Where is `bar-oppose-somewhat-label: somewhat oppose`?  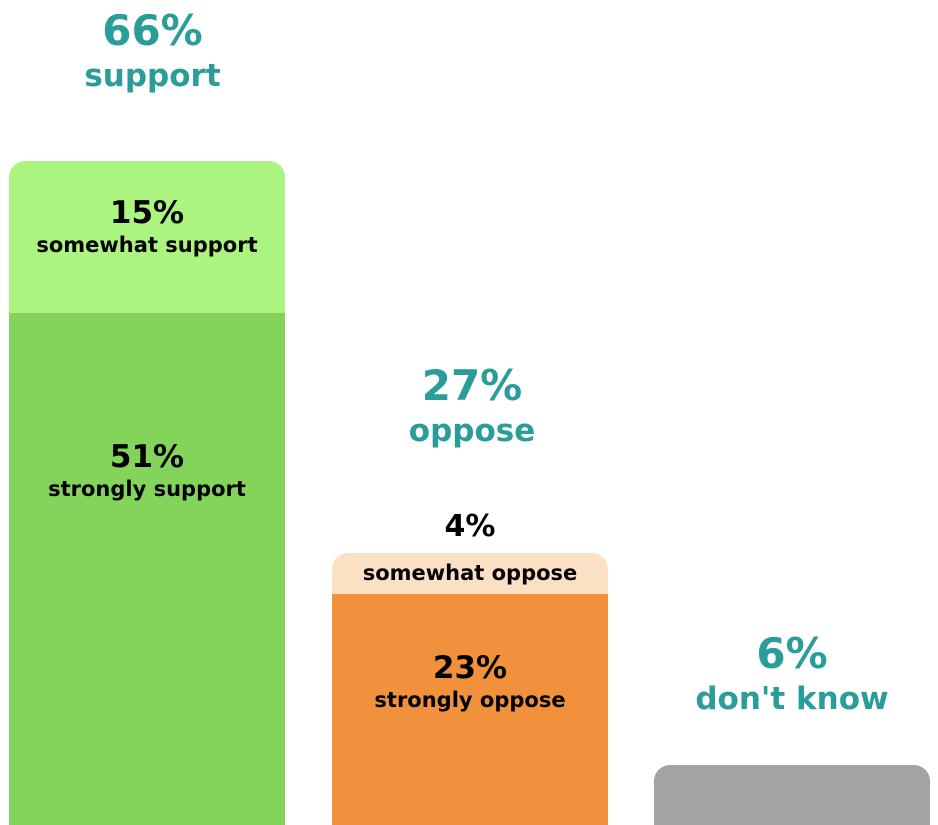 bar-oppose-somewhat-label: somewhat oppose is located at coordinates (470, 573).